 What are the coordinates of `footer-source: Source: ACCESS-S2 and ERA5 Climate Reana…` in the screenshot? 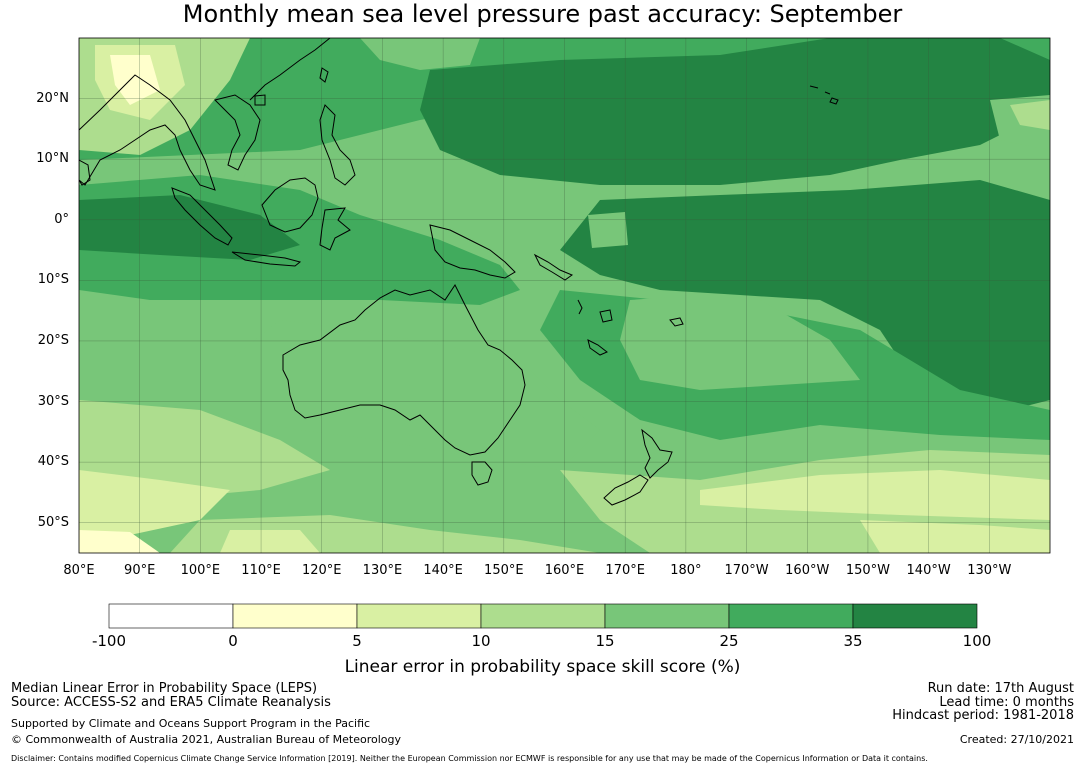 It's located at (171, 702).